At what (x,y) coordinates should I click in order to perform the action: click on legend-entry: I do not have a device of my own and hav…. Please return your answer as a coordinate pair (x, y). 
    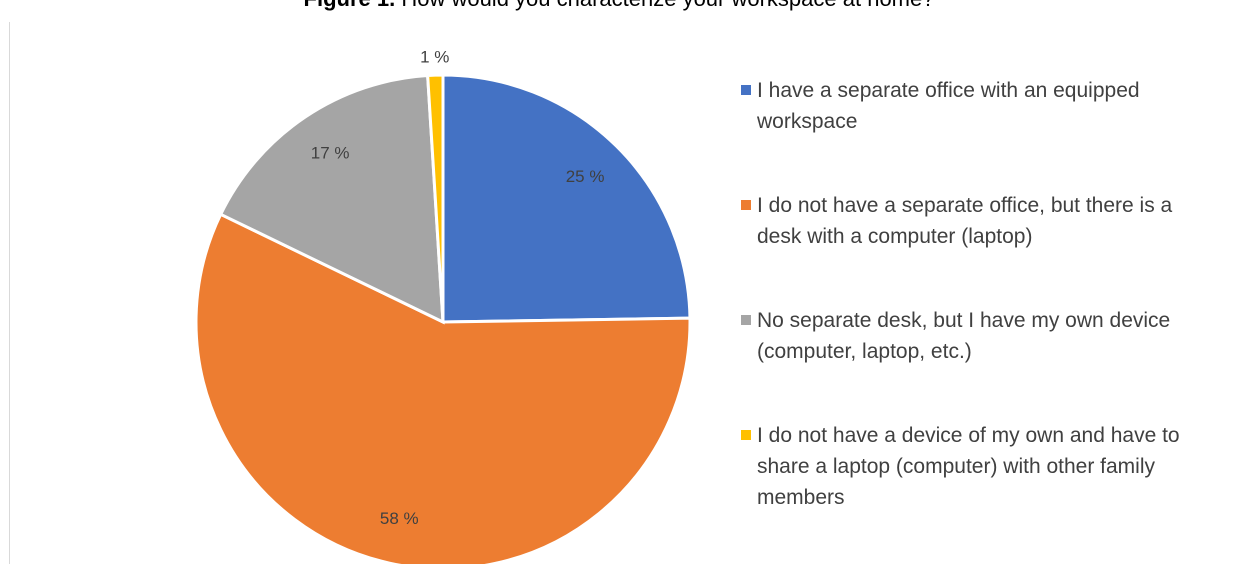
    Looking at the image, I should click on (974, 466).